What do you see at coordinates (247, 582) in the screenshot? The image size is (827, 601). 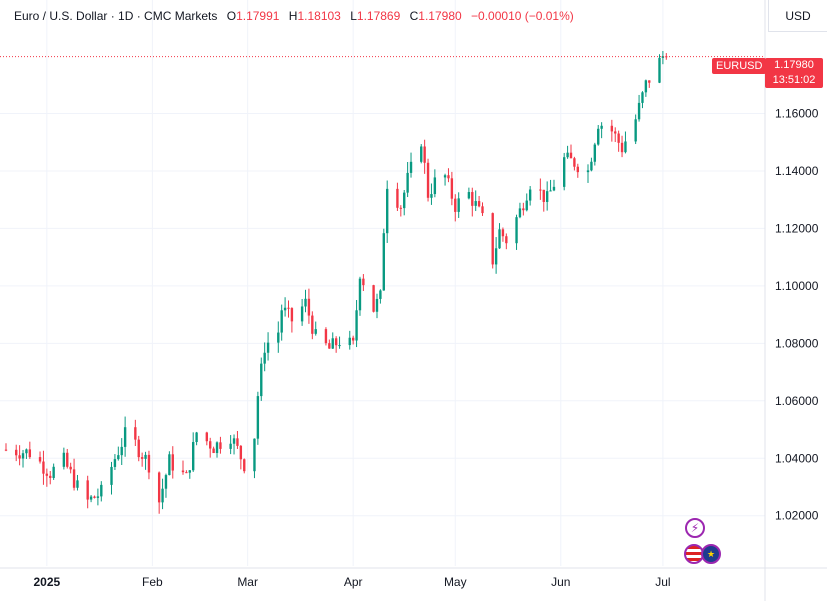 I see `time-tick-label: Mar` at bounding box center [247, 582].